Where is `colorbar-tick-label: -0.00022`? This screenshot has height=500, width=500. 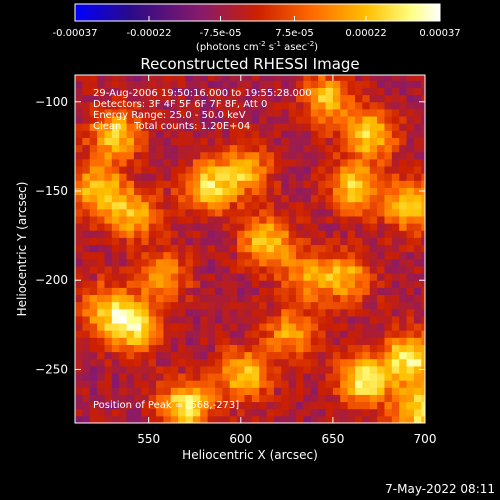
colorbar-tick-label: -0.00022 is located at coordinates (149, 33).